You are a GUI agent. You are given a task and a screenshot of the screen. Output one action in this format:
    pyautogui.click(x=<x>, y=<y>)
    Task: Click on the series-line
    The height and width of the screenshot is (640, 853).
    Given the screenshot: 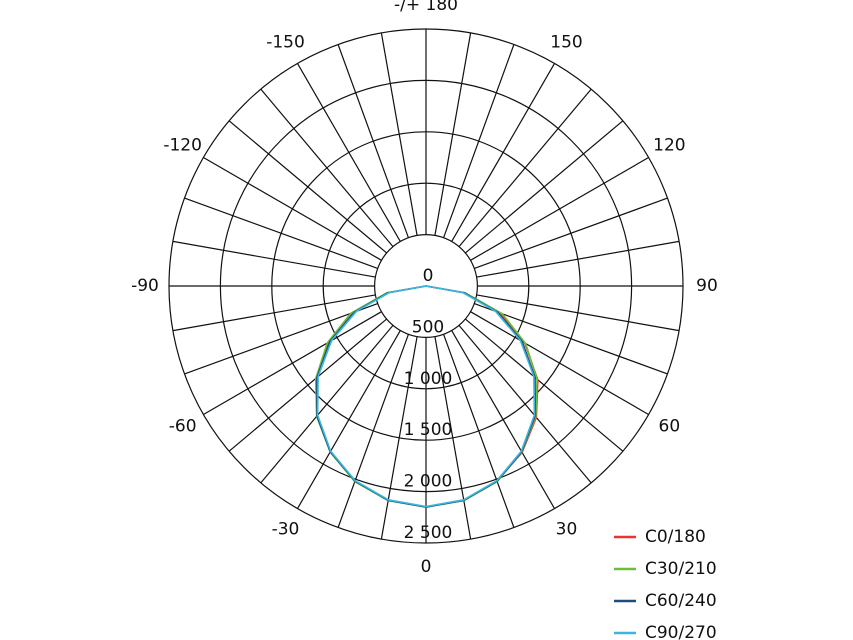 What is the action you would take?
    pyautogui.click(x=426, y=396)
    